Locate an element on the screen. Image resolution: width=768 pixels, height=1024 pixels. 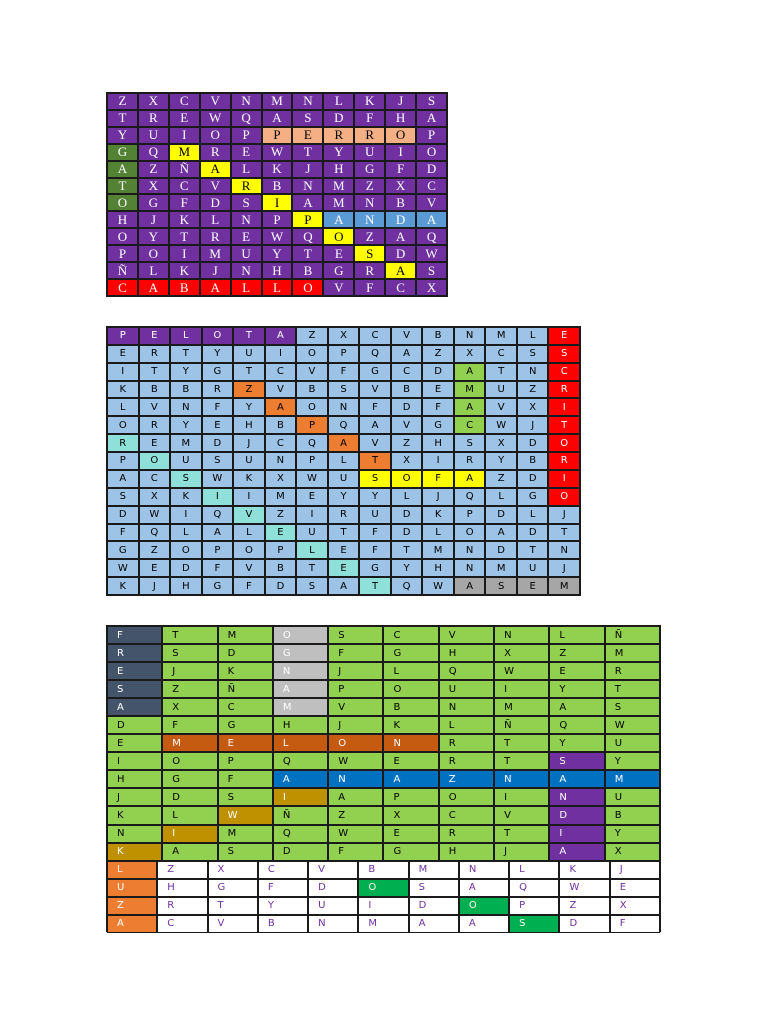
puzzle-3-cell: P is located at coordinates (534, 905).